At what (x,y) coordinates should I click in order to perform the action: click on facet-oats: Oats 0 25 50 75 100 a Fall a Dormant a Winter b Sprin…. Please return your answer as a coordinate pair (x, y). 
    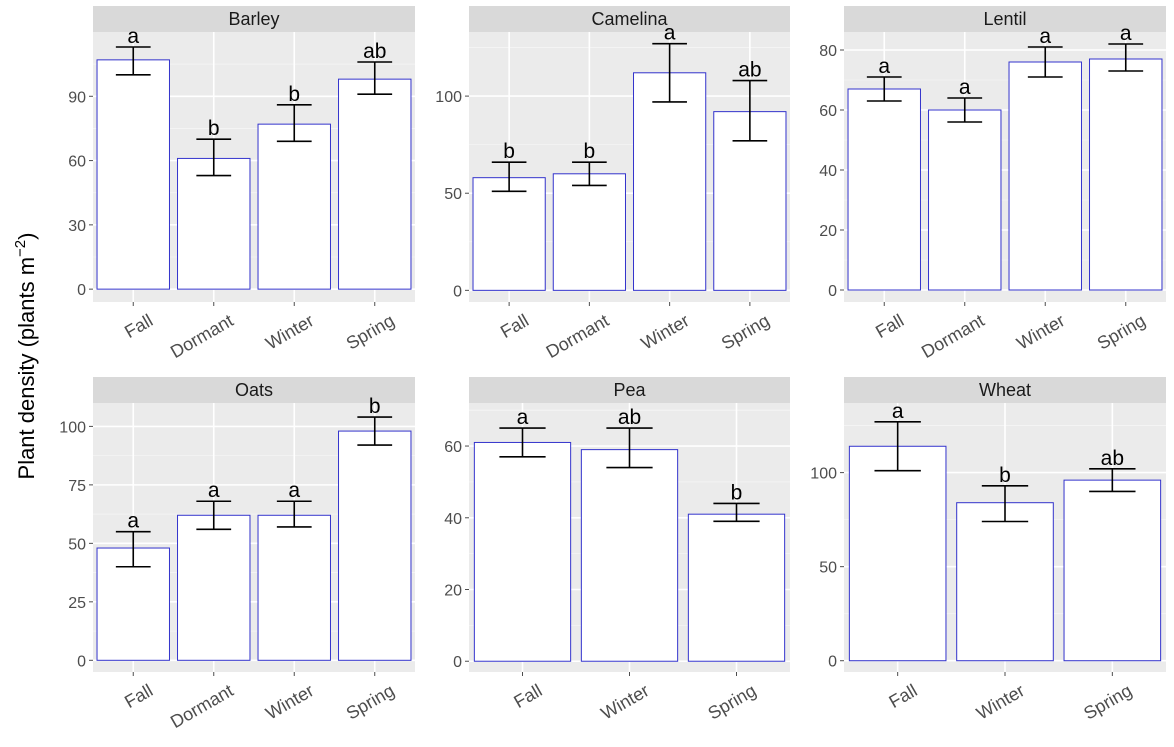
    Looking at the image, I should click on (237, 554).